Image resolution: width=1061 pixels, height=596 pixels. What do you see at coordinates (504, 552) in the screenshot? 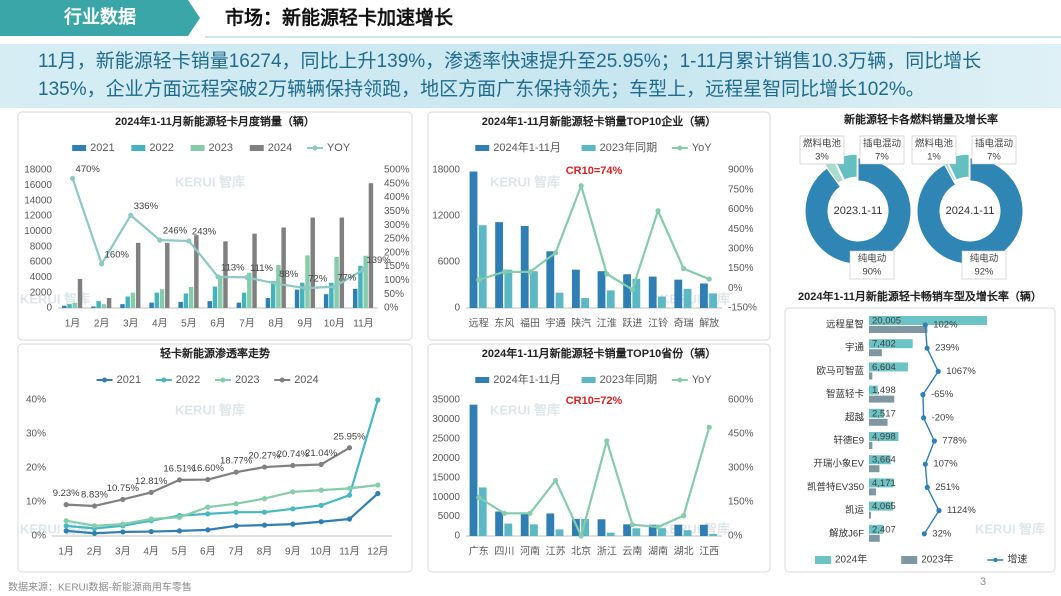
I see `x-tick-label: 四川` at bounding box center [504, 552].